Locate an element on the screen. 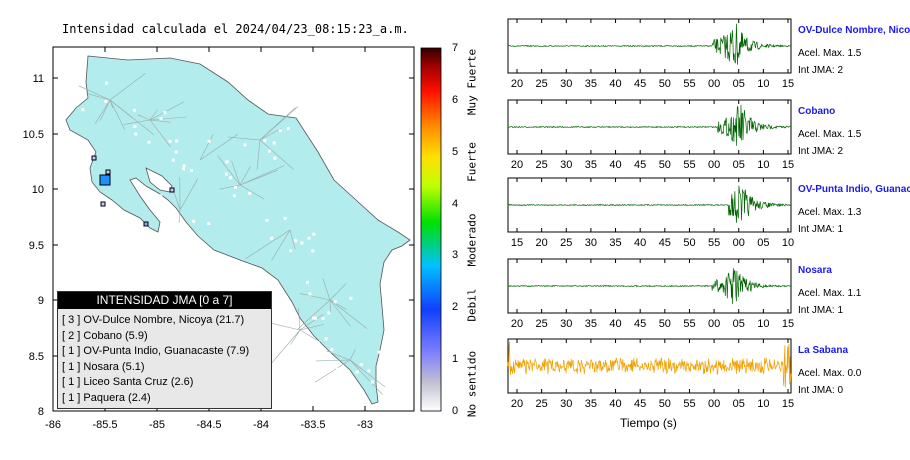 The width and height of the screenshot is (910, 460). colorbar-tick-label: 3 is located at coordinates (455, 255).